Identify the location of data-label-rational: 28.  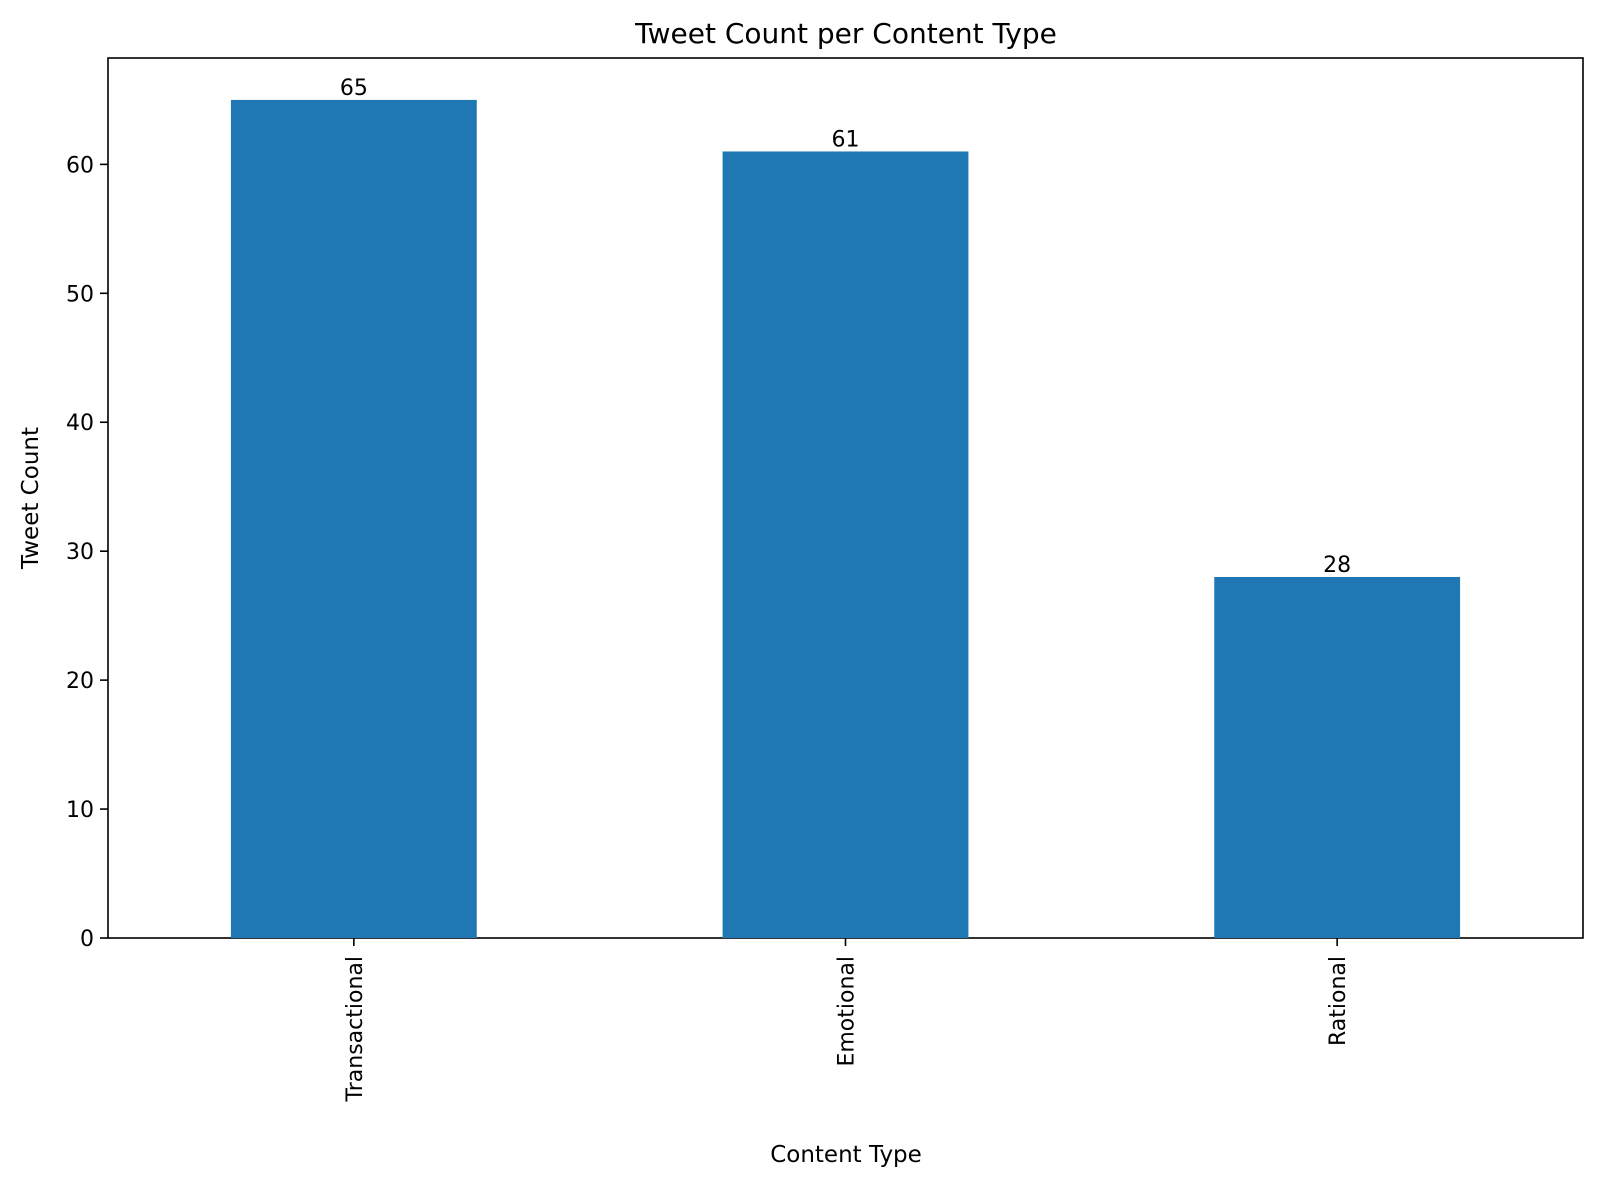
(1337, 565).